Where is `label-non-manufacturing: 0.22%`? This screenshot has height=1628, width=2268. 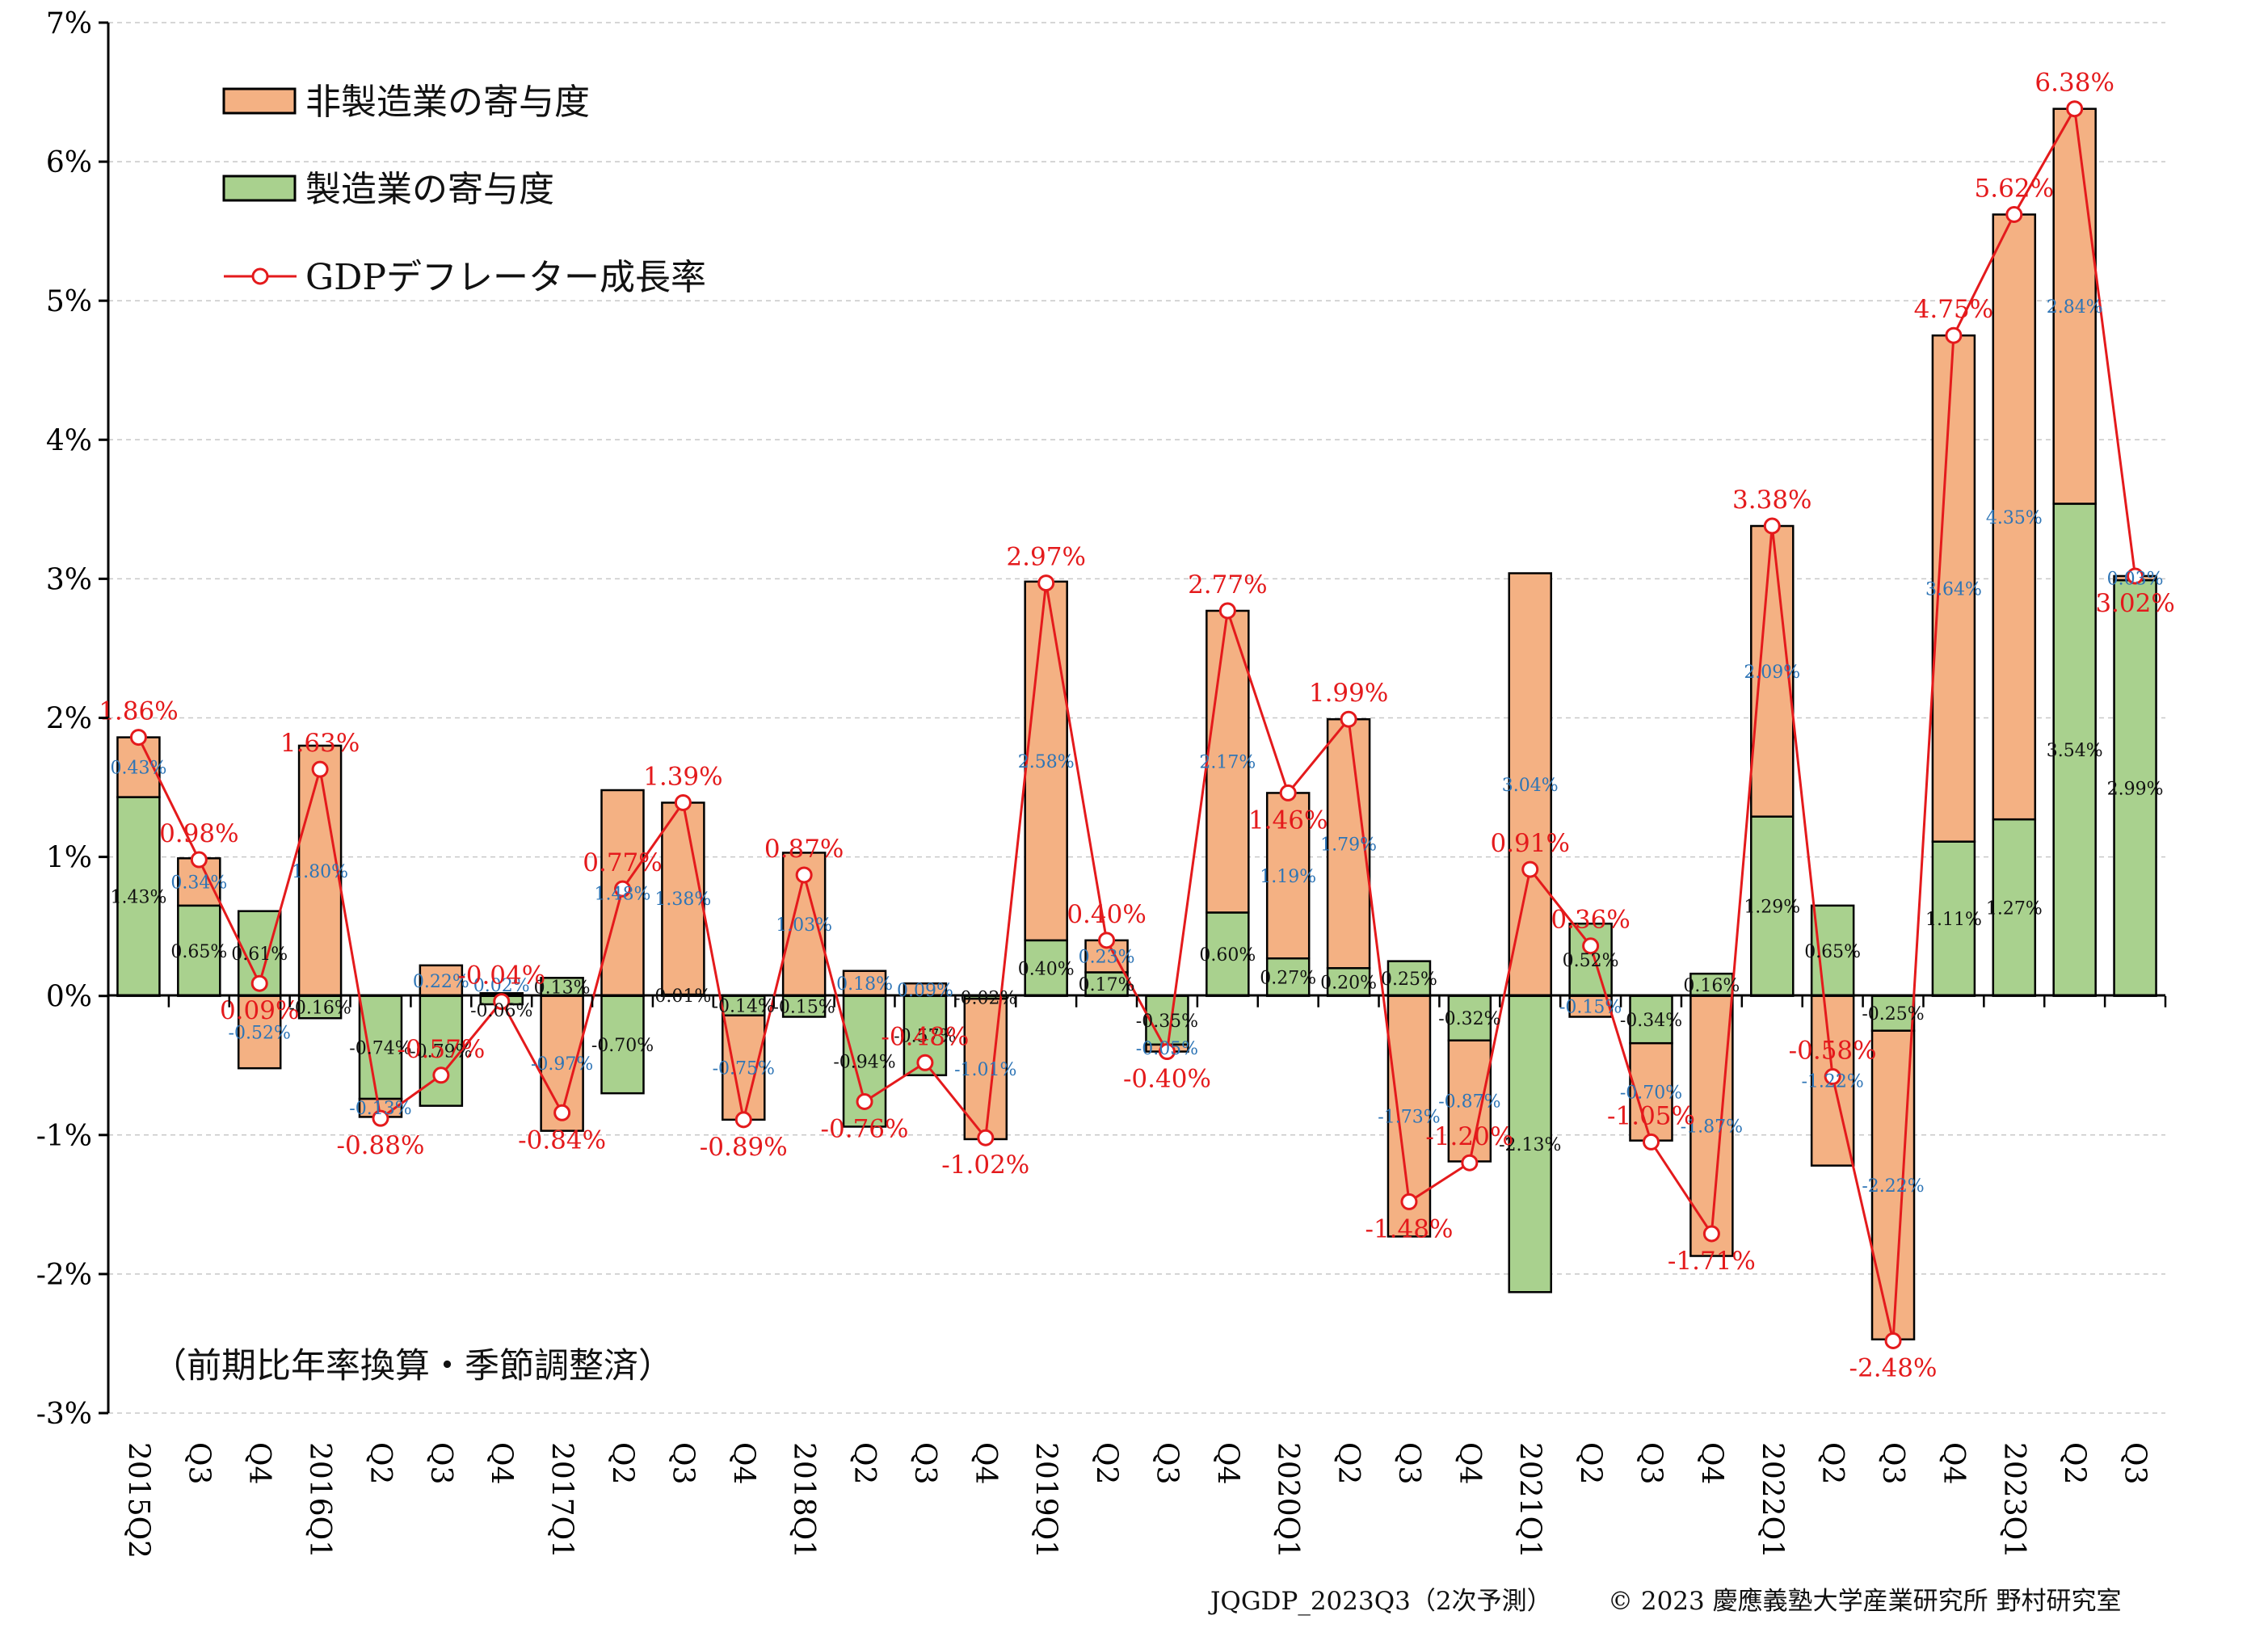
label-non-manufacturing: 0.22% is located at coordinates (441, 982).